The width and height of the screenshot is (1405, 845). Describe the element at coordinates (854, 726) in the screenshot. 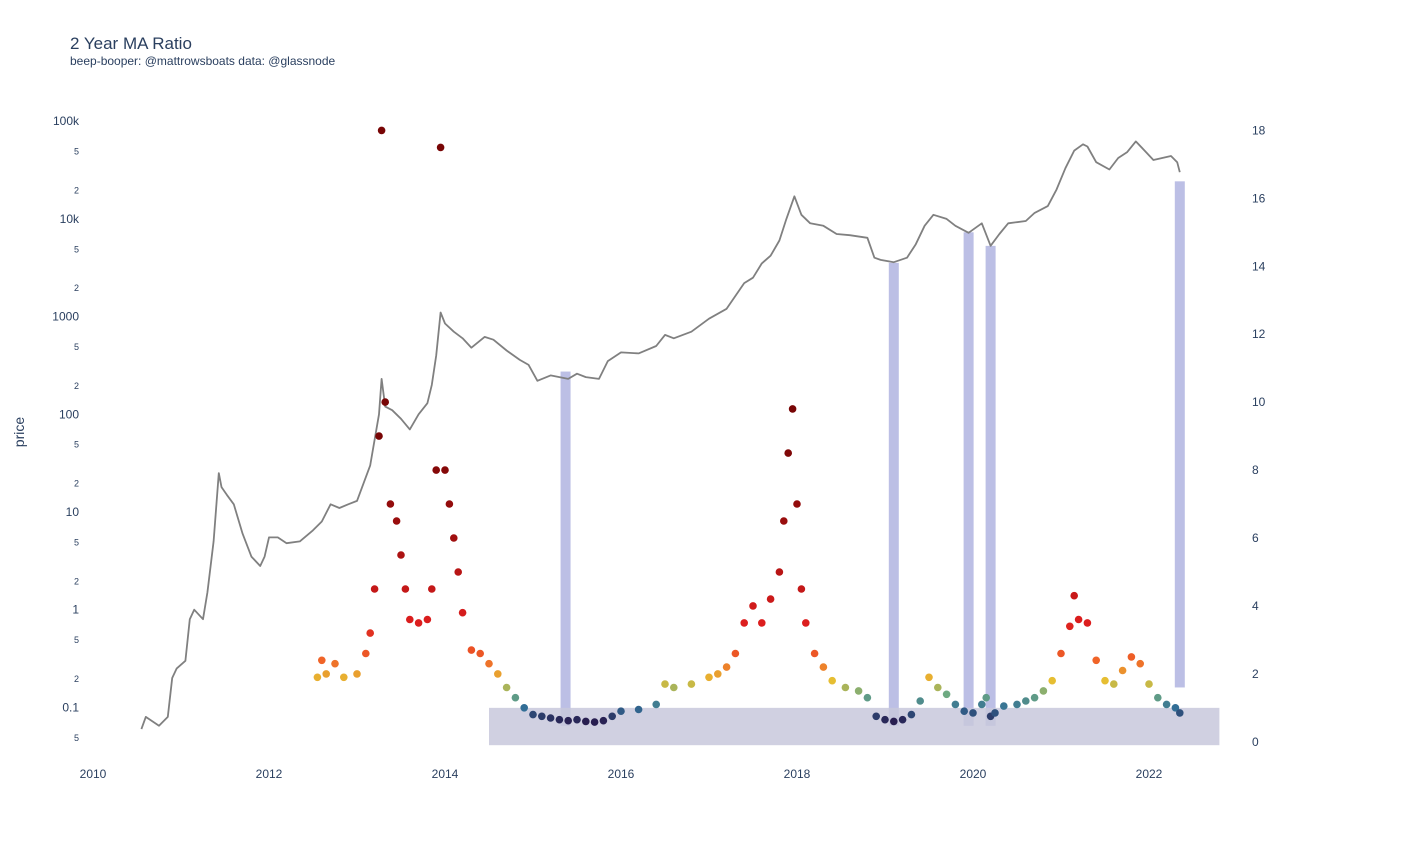

I see `highlight-band-horizontal` at that location.